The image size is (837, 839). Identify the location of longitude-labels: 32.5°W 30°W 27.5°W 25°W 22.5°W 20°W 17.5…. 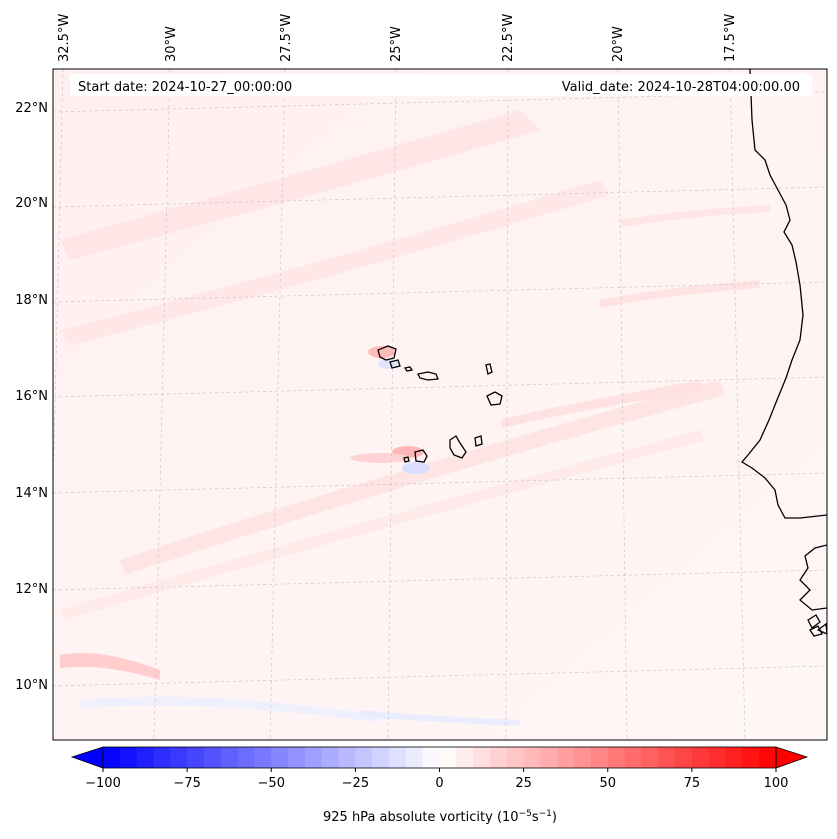
(397, 38).